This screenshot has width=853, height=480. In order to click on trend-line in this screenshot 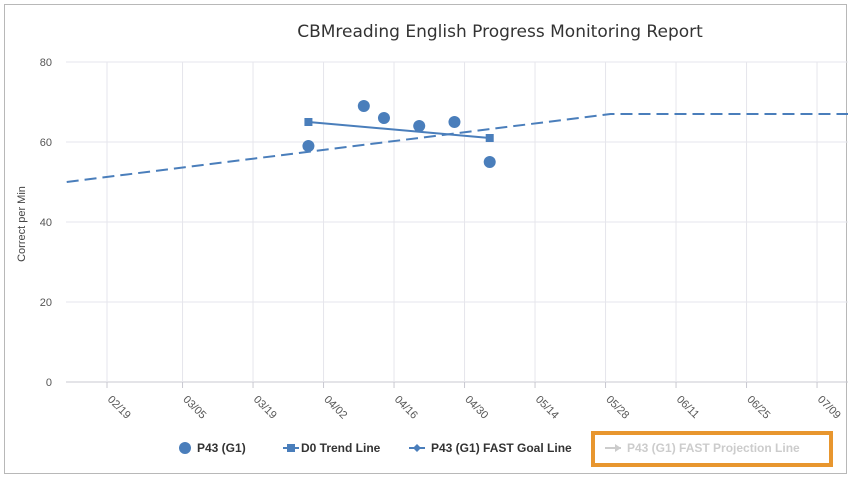, I will do `click(399, 130)`.